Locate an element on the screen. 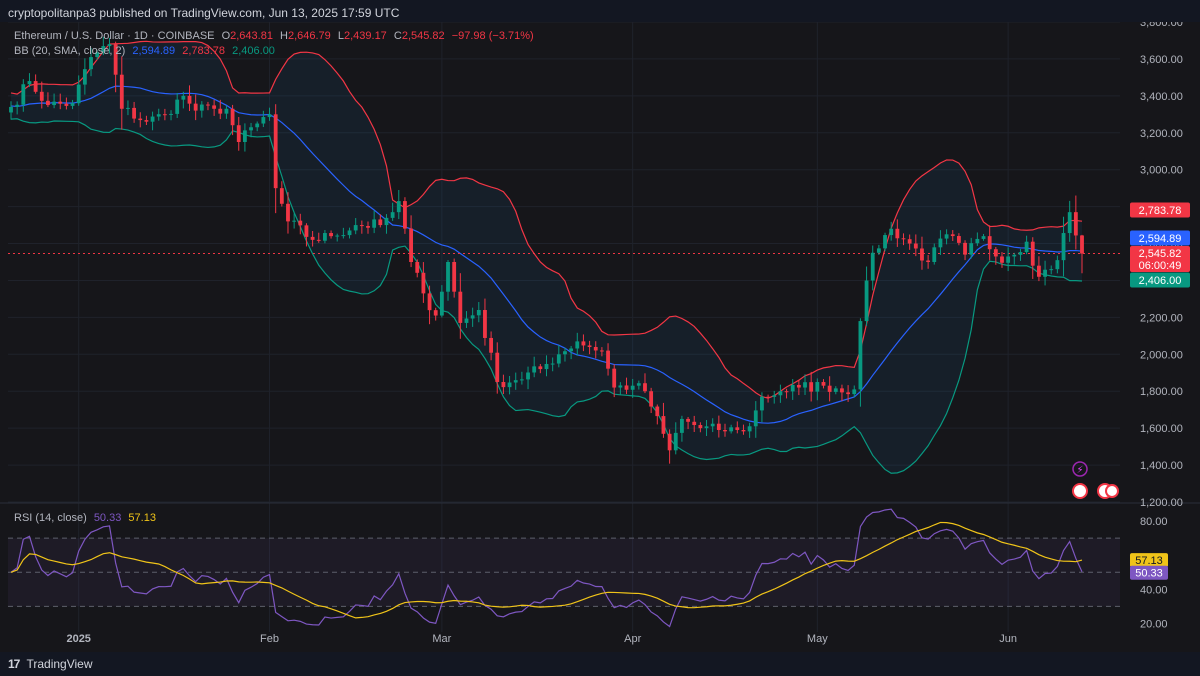 This screenshot has width=1200, height=676. high-value: 2,646.79 is located at coordinates (309, 36).